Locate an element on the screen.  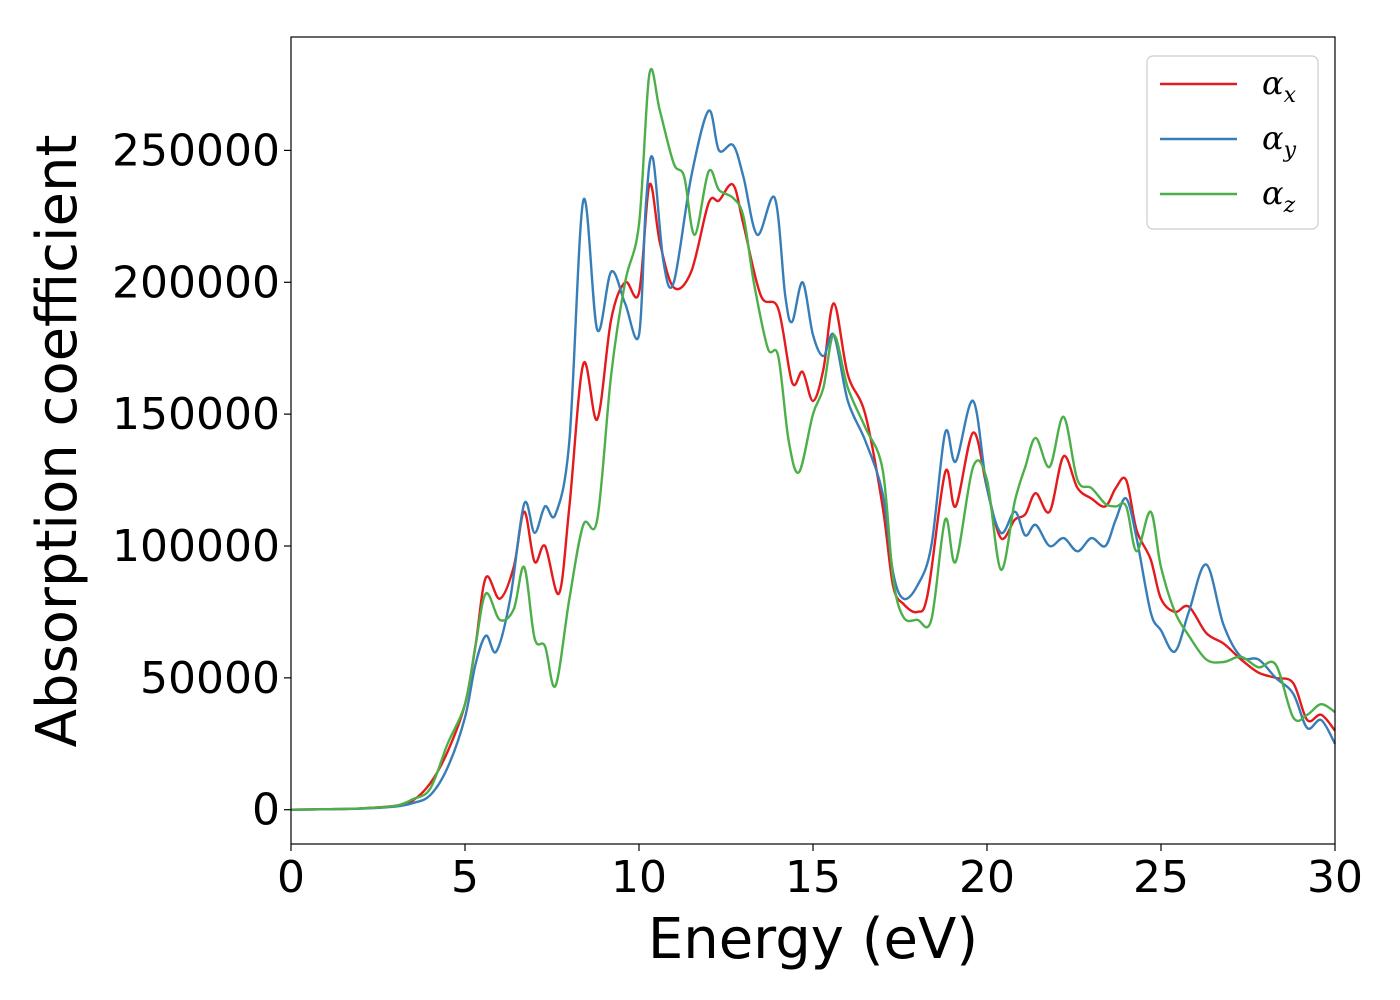
x-axis-ticks: 0 5 10 15 20 25 30 is located at coordinates (820, 873).